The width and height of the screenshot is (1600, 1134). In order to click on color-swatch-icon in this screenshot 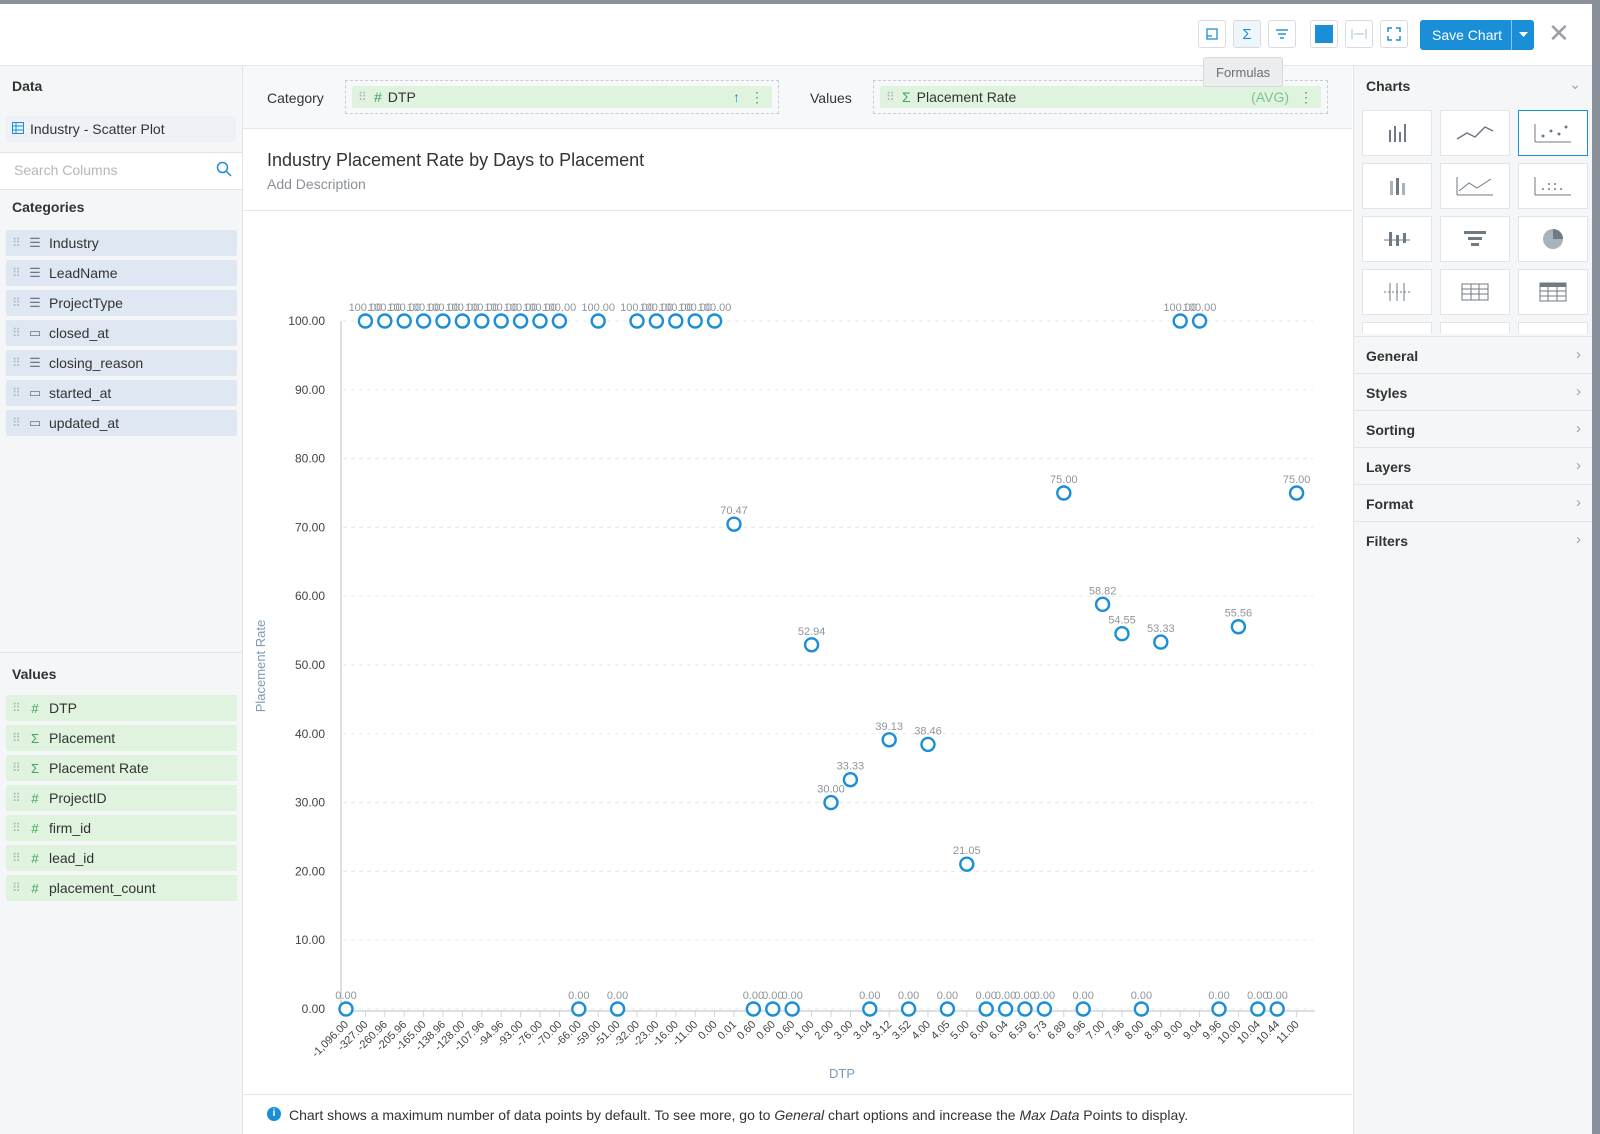, I will do `click(1324, 34)`.